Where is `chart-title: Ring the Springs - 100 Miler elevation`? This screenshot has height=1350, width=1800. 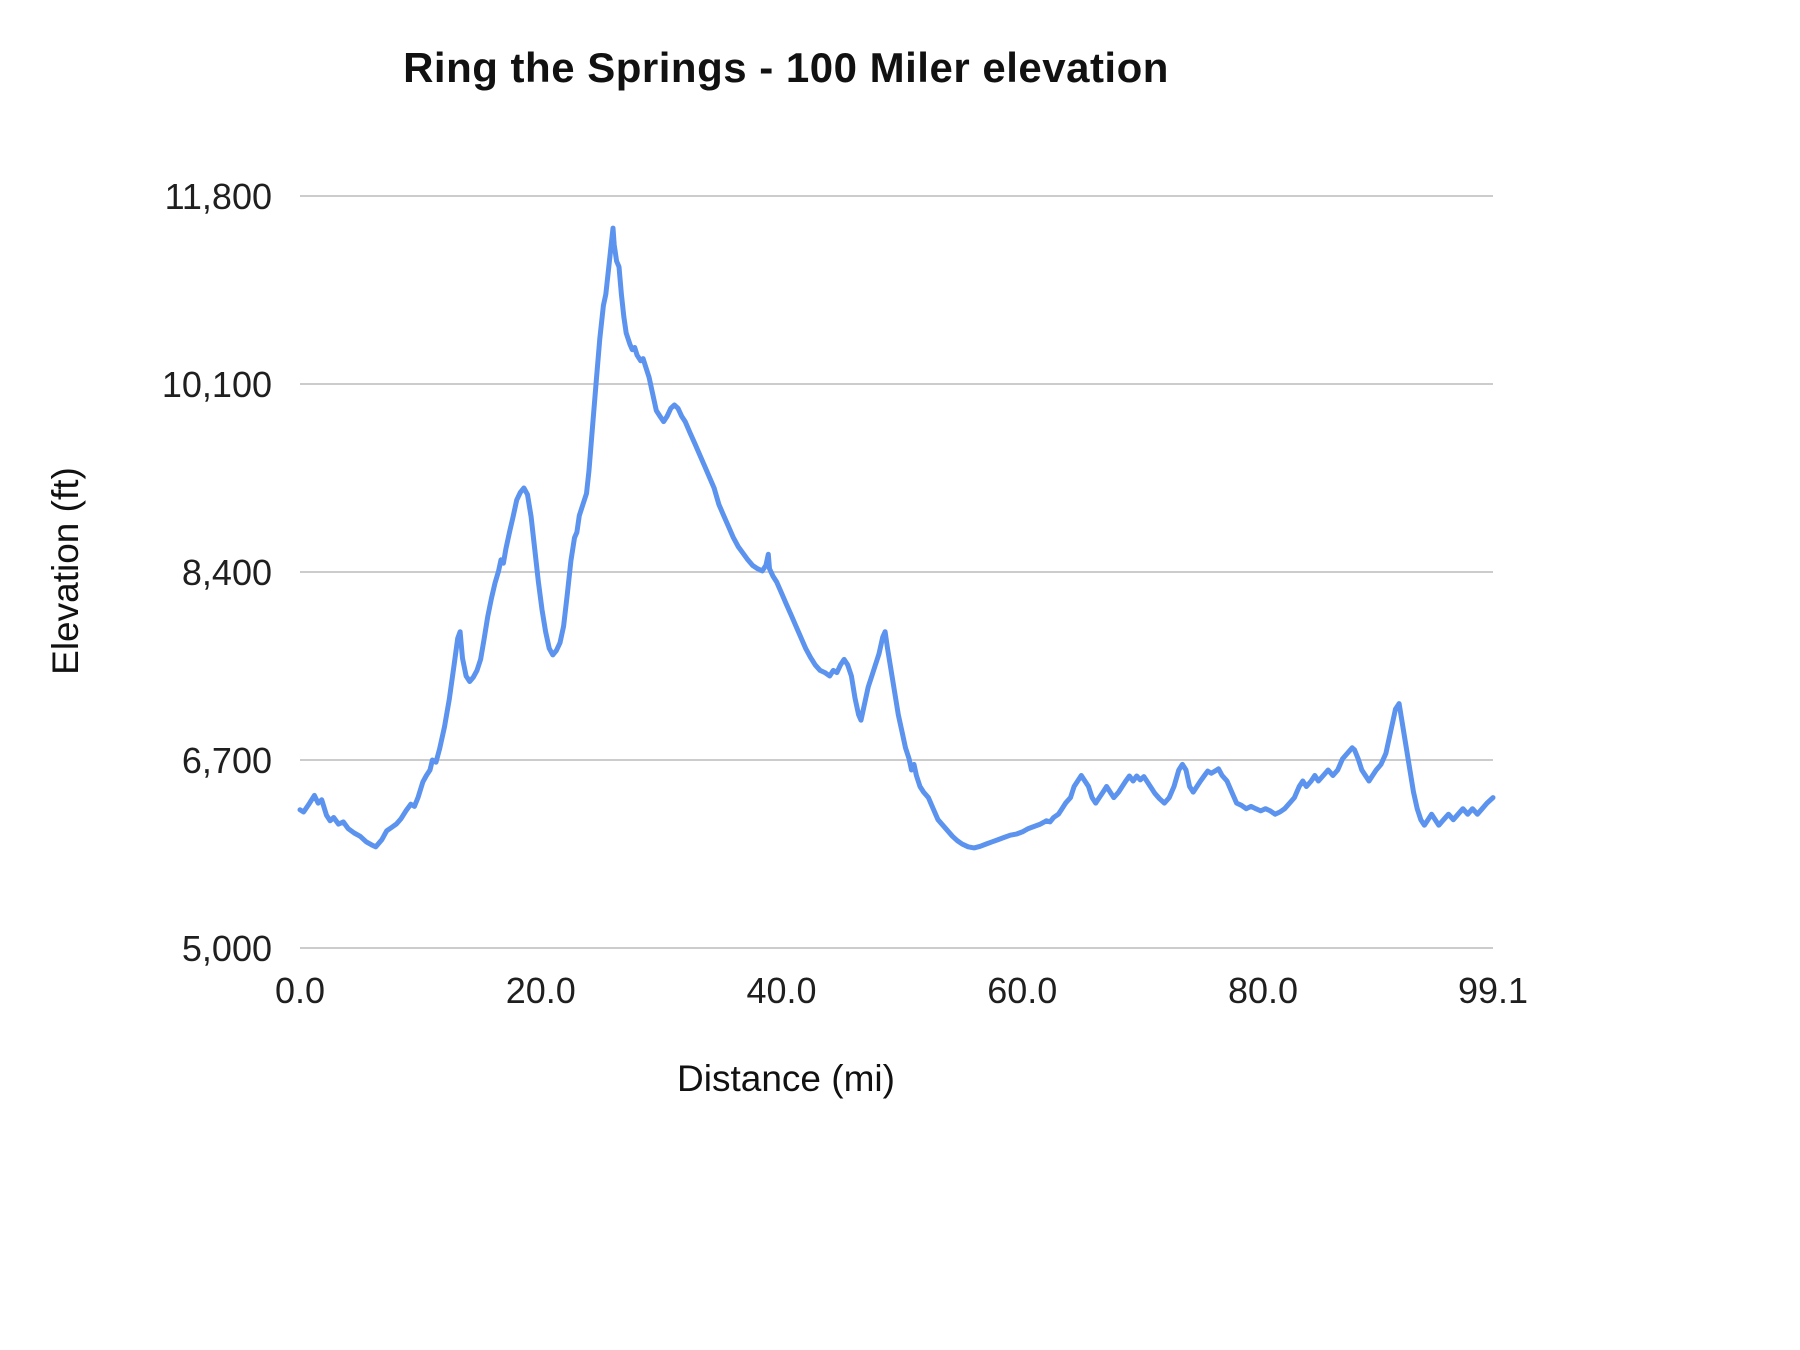
chart-title: Ring the Springs - 100 Miler elevation is located at coordinates (786, 67).